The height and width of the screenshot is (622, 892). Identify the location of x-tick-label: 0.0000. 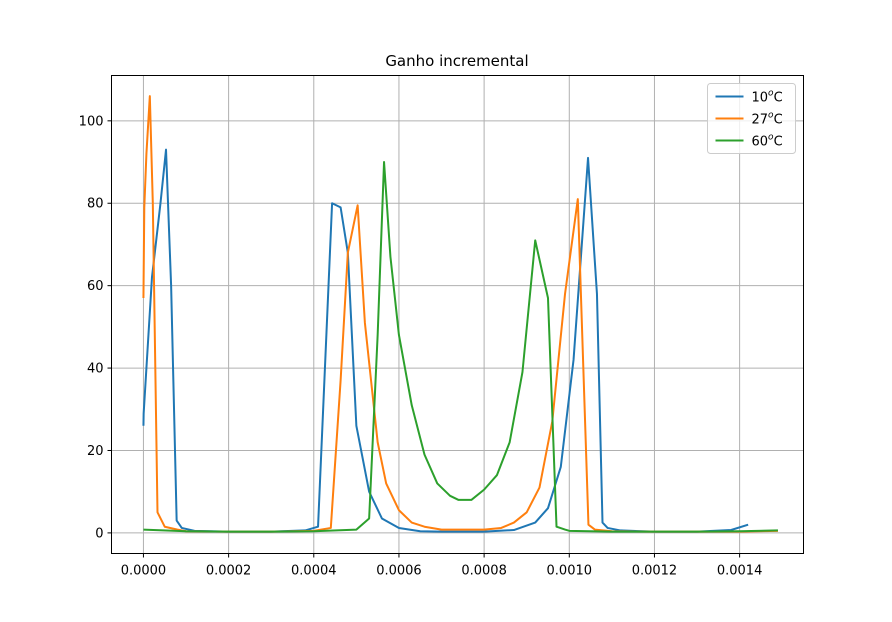
(144, 571).